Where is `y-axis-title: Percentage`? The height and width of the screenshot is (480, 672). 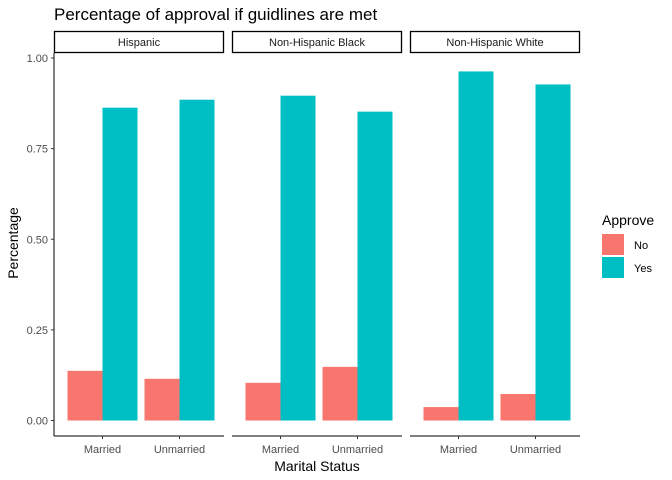 y-axis-title: Percentage is located at coordinates (13, 243).